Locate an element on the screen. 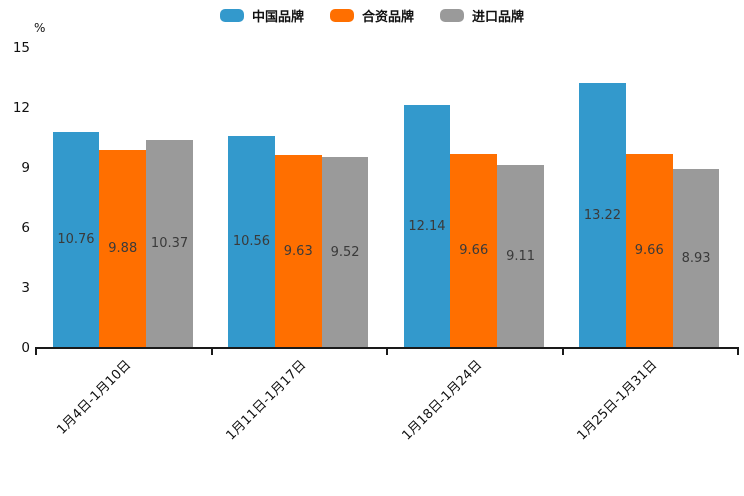 The image size is (744, 496). chart-legend: 中国品牌 合资品牌 进口品牌 is located at coordinates (372, 15).